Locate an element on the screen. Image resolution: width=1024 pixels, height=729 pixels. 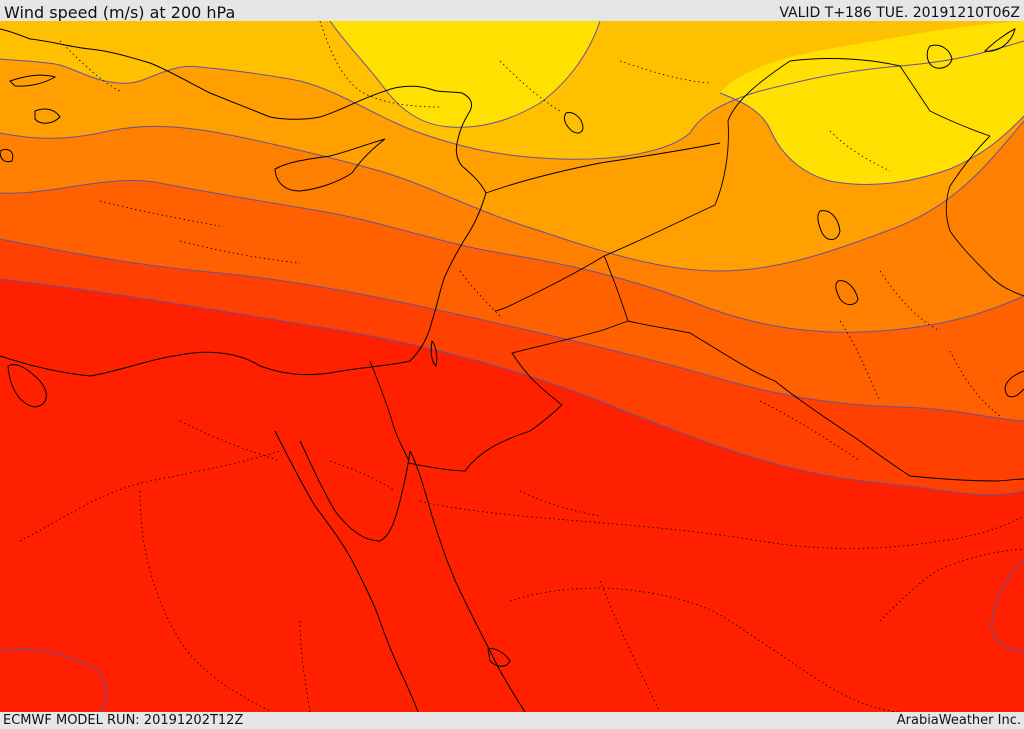
model-run-label: ECMWF MODEL RUN: 20191202T12Z is located at coordinates (123, 720).